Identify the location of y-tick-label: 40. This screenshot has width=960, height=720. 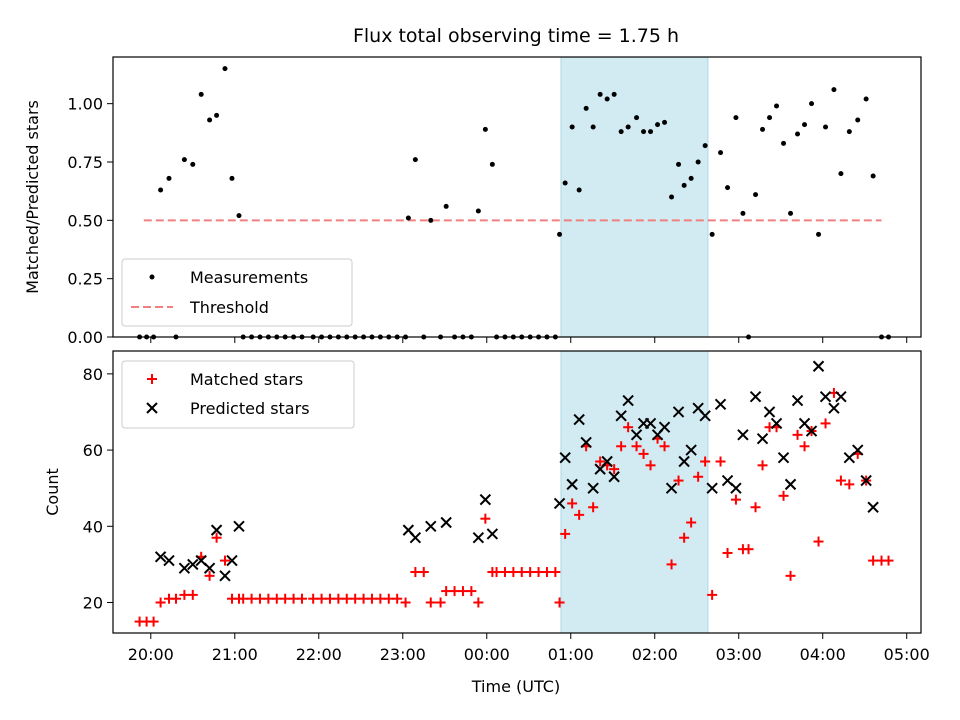
(93, 526).